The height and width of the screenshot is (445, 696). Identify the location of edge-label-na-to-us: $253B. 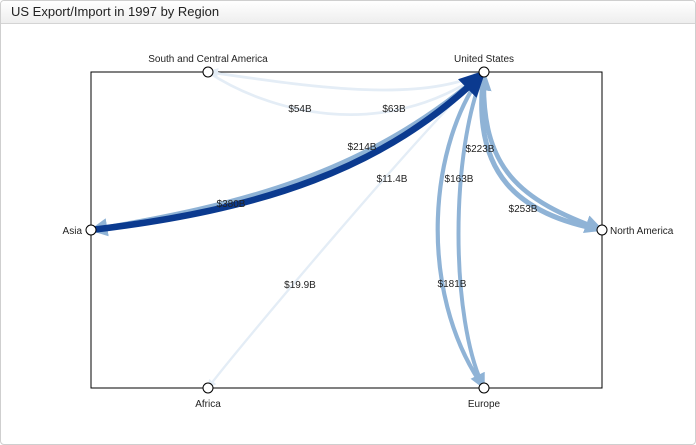
(523, 209).